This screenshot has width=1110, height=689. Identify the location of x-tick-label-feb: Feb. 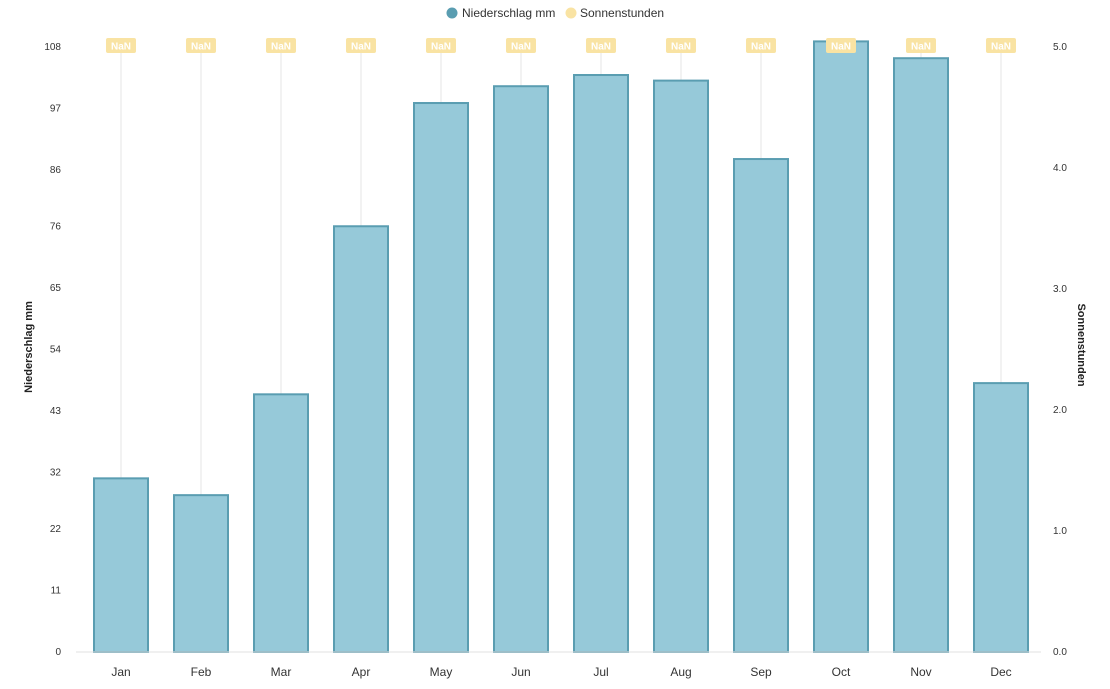
(201, 672).